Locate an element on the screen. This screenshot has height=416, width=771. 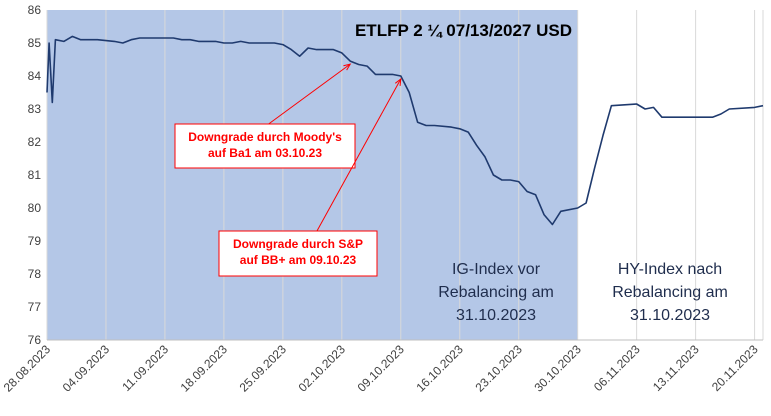
region-label-text: HY-Index nach is located at coordinates (670, 269).